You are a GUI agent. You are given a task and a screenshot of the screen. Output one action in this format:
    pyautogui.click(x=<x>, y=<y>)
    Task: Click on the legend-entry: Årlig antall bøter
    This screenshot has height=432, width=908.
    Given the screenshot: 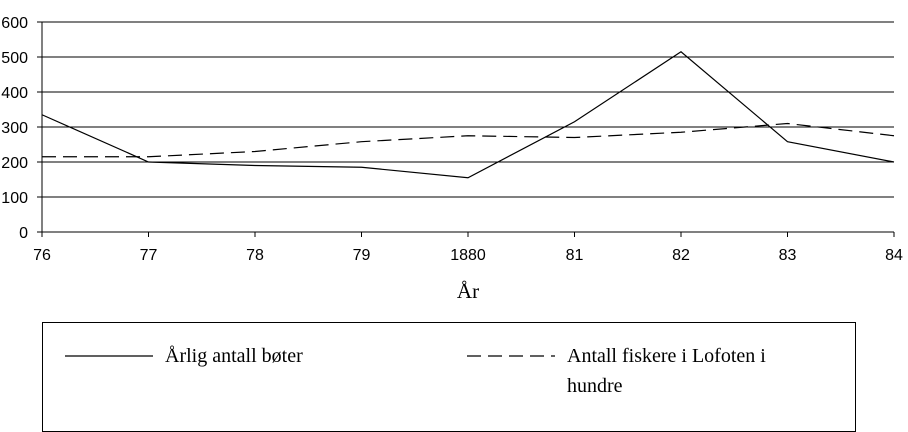 What is the action you would take?
    pyautogui.click(x=255, y=358)
    